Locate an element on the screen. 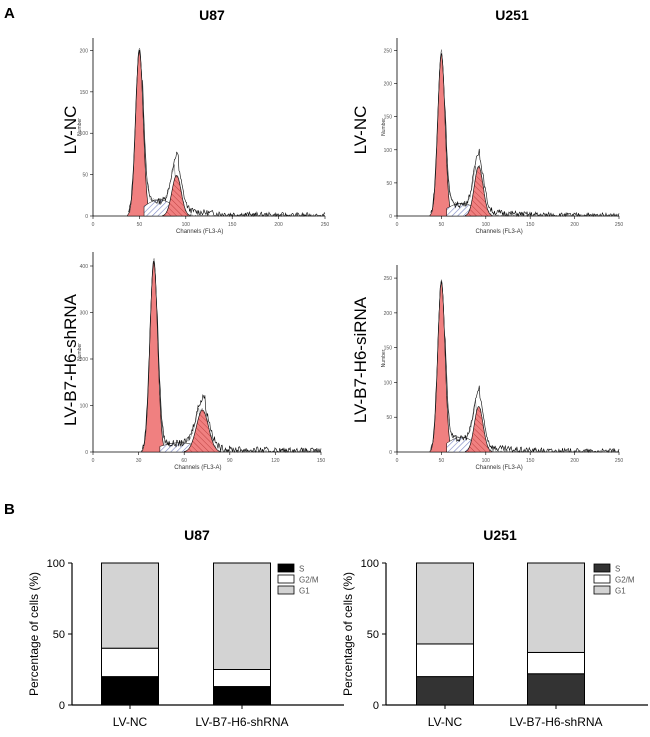  row-label-u251-si: LV-B7-H6-siRNA is located at coordinates (360, 359).